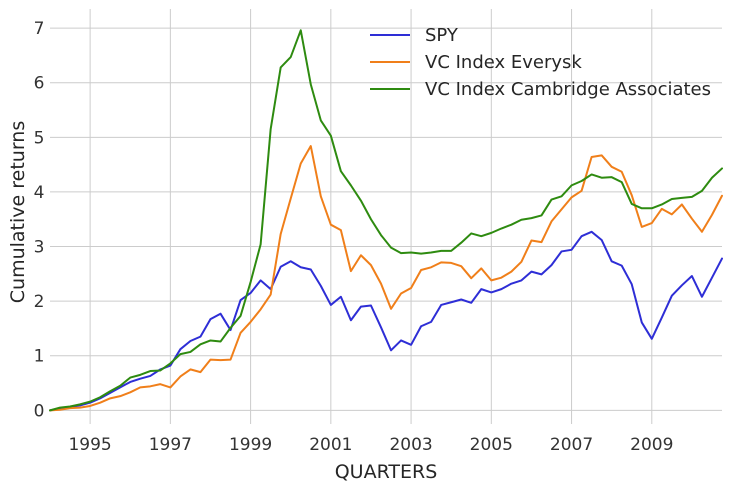 Image resolution: width=731 pixels, height=491 pixels. What do you see at coordinates (571, 445) in the screenshot?
I see `x-tick-label: 2007` at bounding box center [571, 445].